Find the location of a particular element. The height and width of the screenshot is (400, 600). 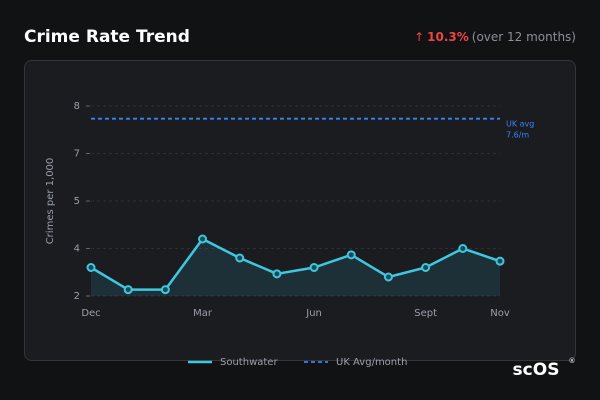

legend-label: Southwater is located at coordinates (249, 362).